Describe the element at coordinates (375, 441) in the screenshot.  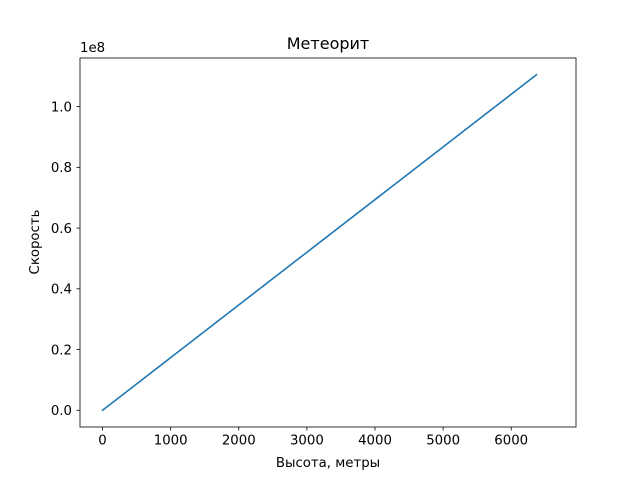
I see `x-tick-label: 4000` at that location.